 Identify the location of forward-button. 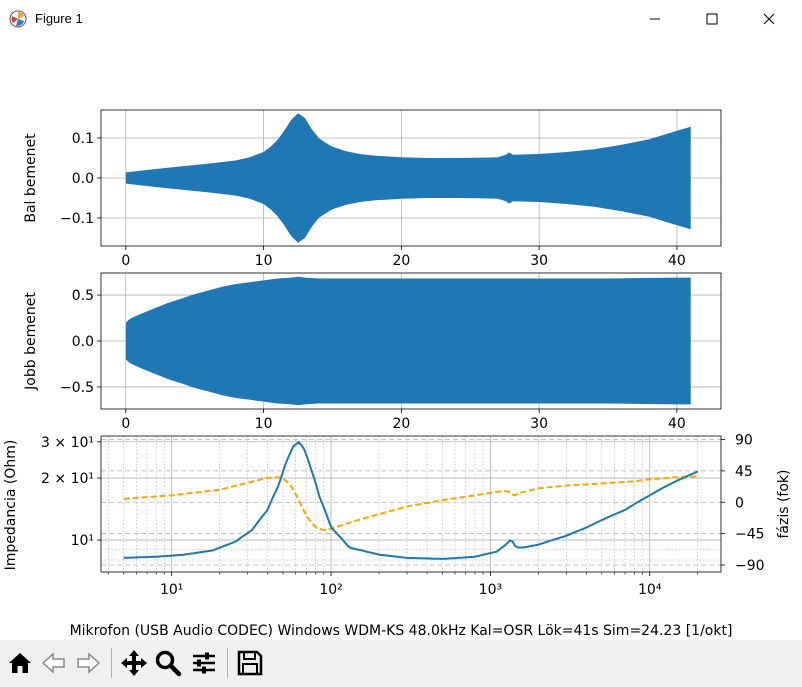
(88, 663).